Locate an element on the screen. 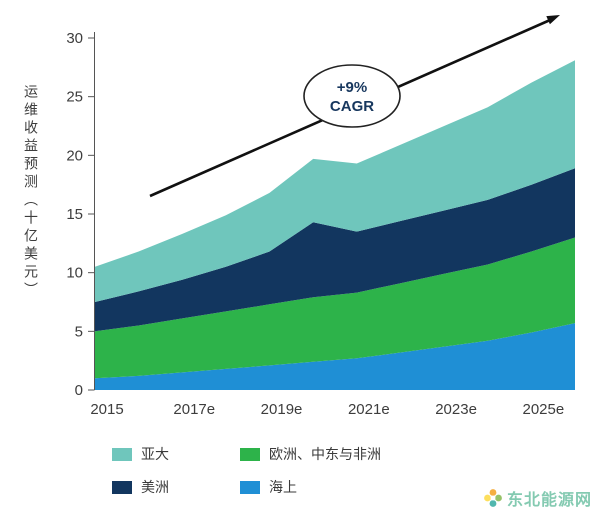 The image size is (600, 516). legend-label-apac: 亚大 is located at coordinates (155, 454).